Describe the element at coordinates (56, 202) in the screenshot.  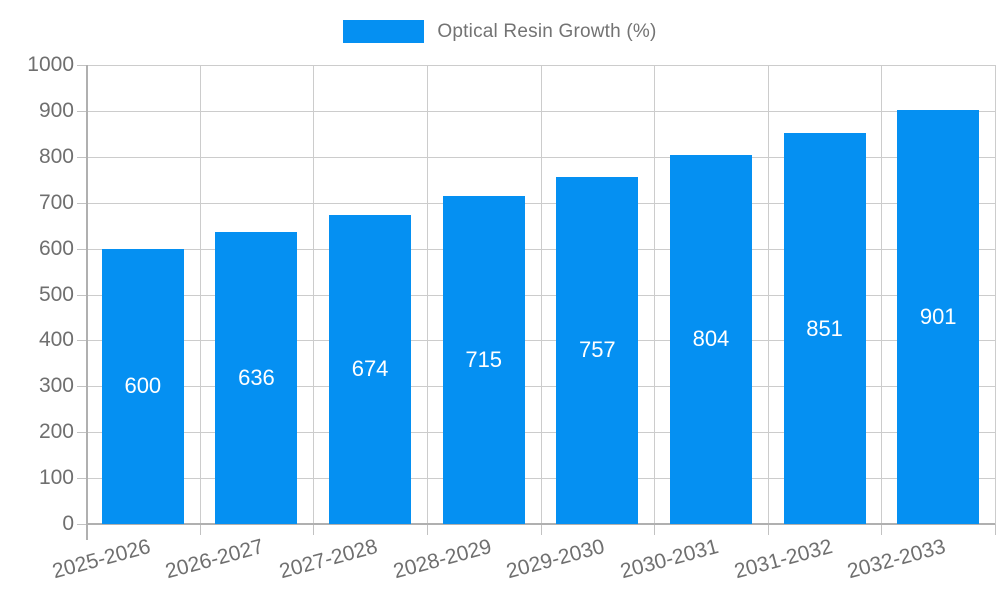
I see `y-axis-tick-label: 700` at that location.